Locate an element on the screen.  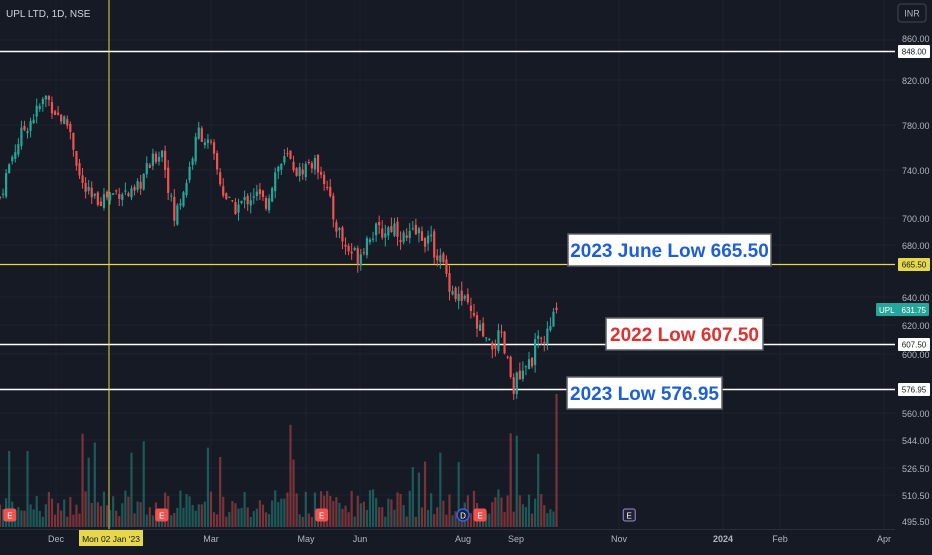
price-tick-label: 526.50 is located at coordinates (916, 469).